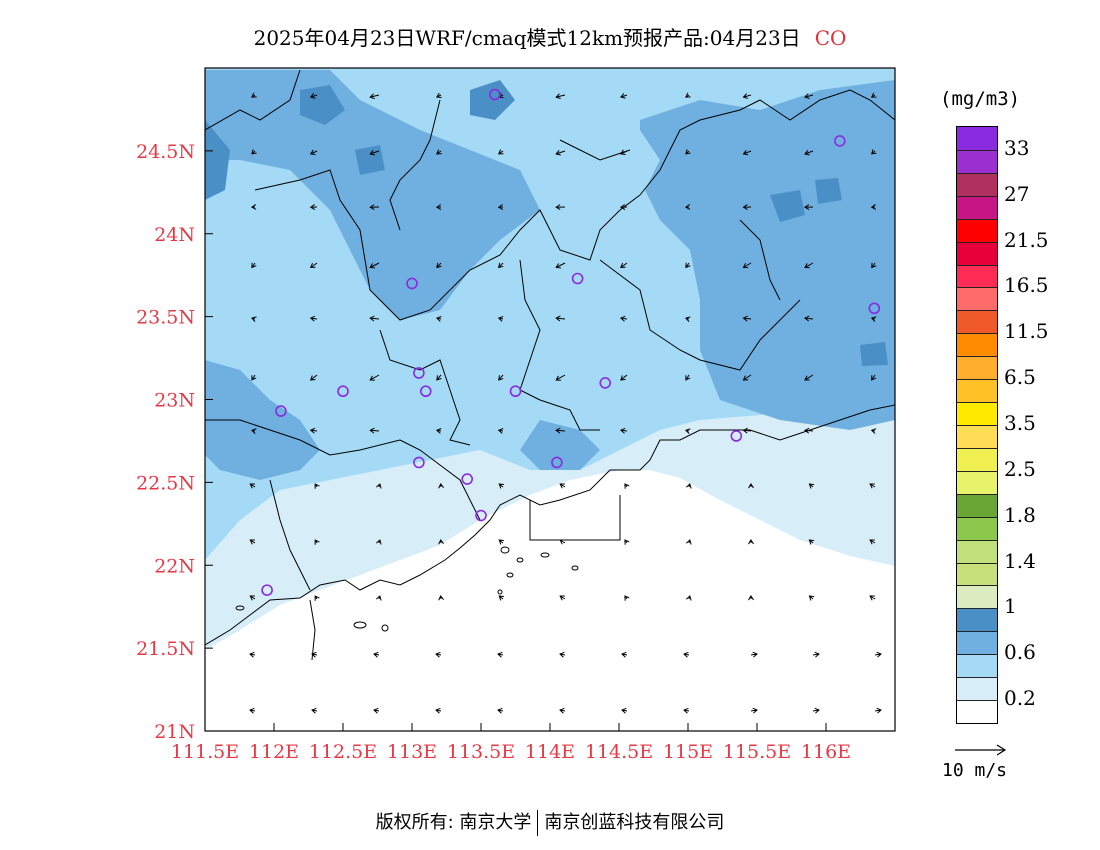  What do you see at coordinates (1017, 147) in the screenshot?
I see `legend-value-label: 33` at bounding box center [1017, 147].